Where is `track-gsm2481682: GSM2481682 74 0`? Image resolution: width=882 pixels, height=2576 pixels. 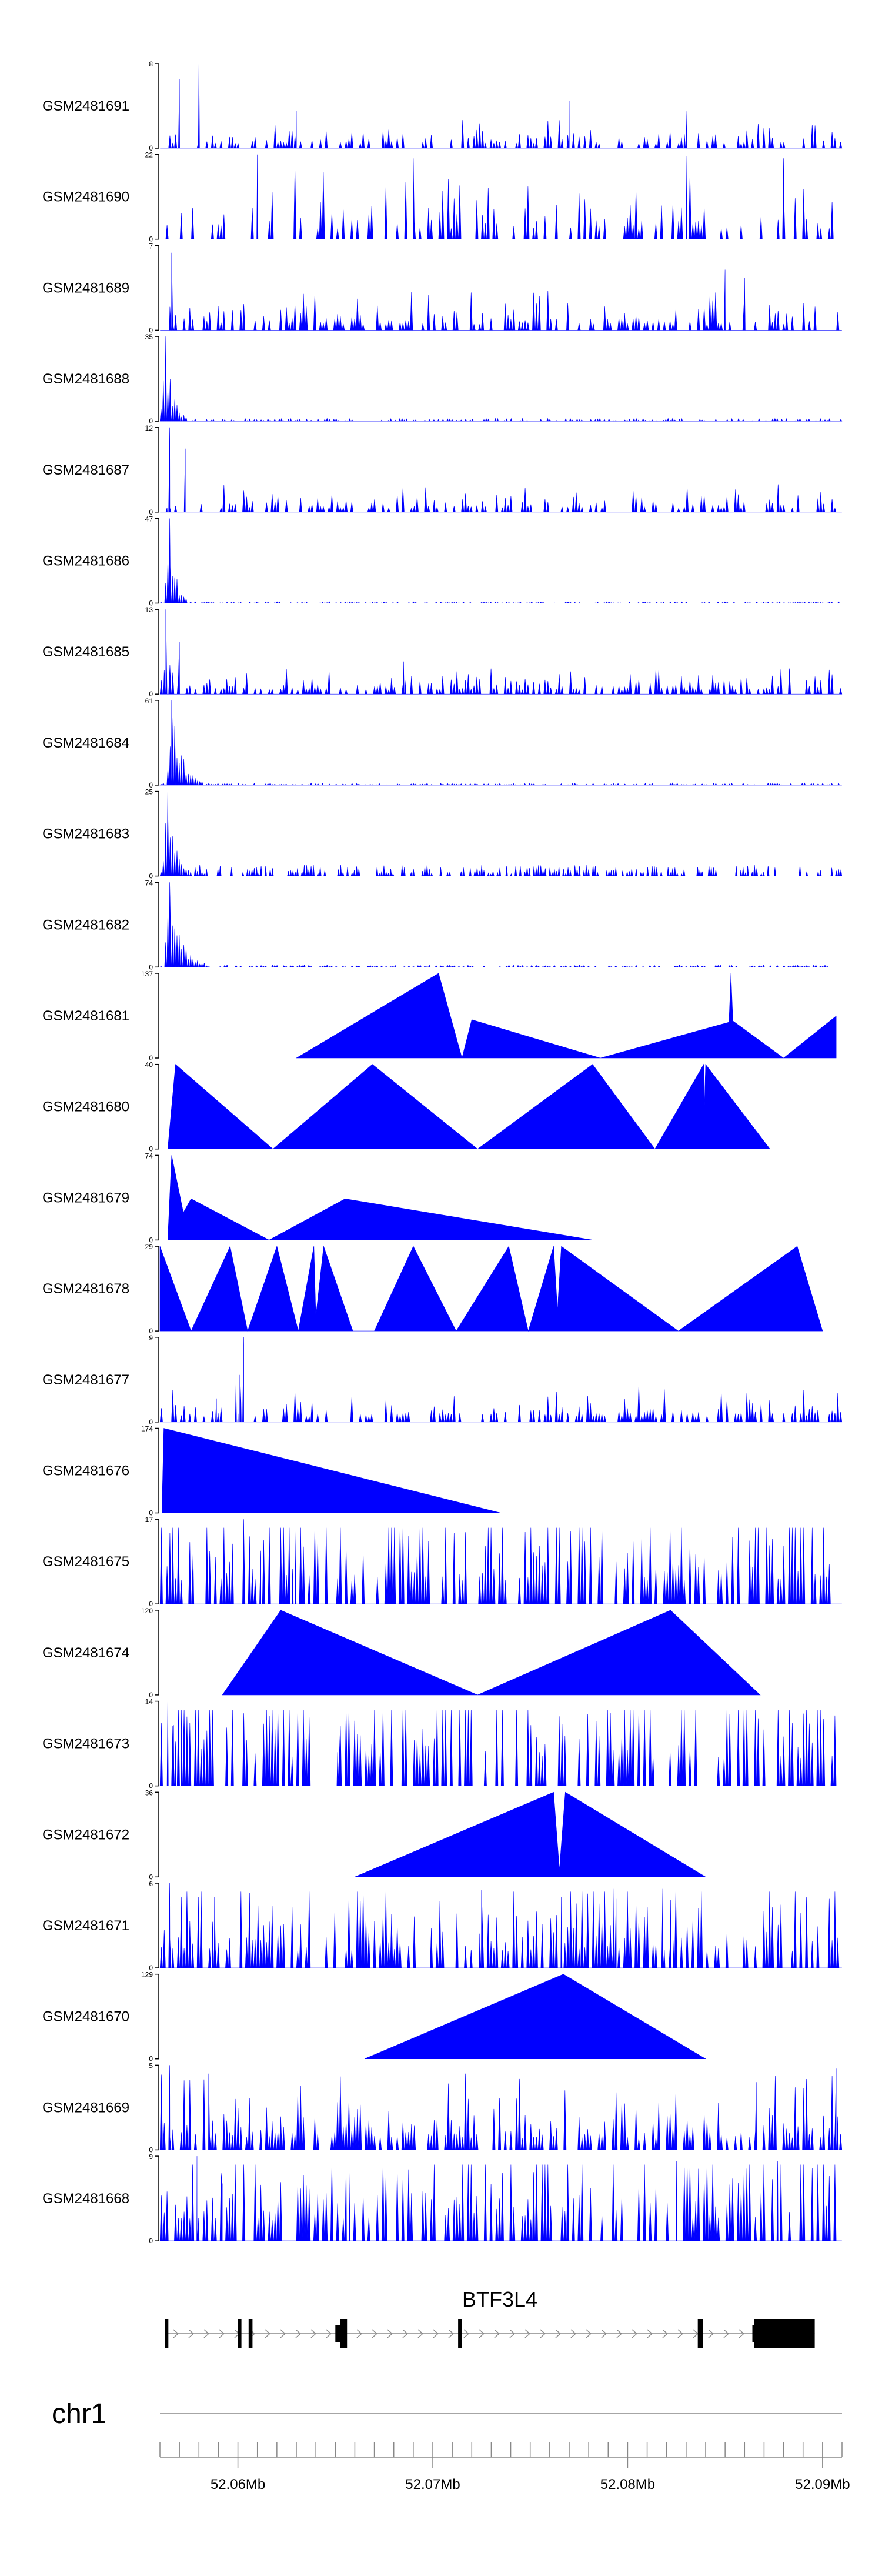 track-gsm2481682: GSM2481682 74 0 is located at coordinates (442, 925).